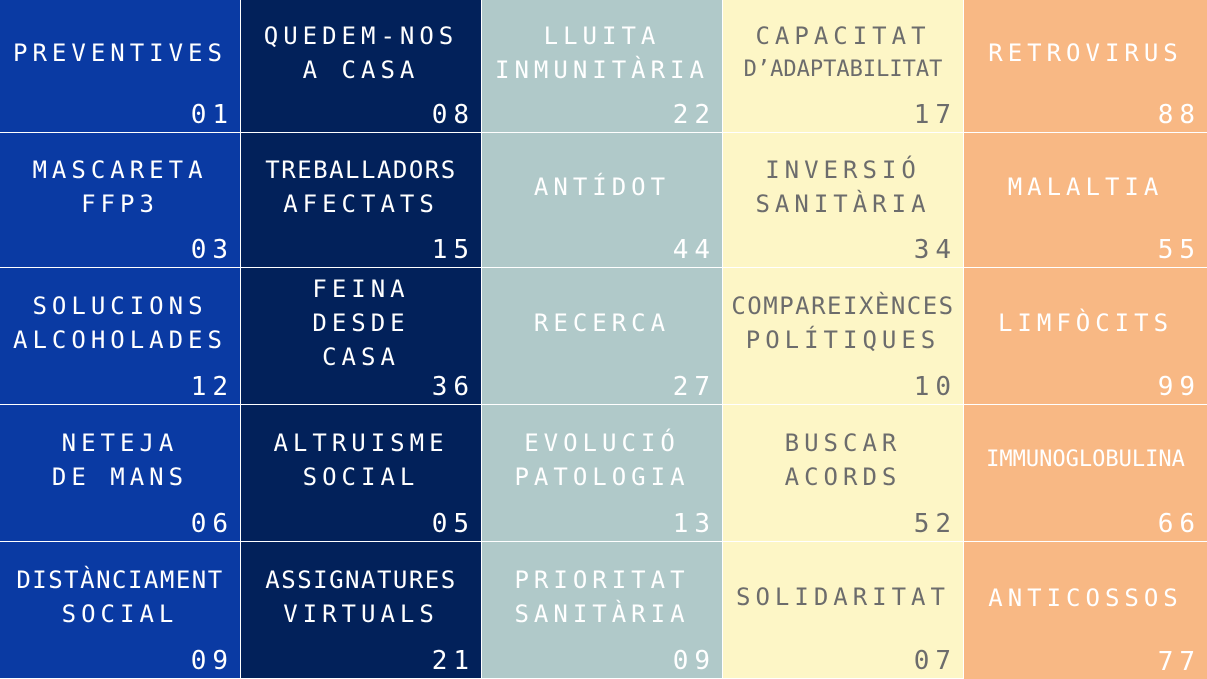 The width and height of the screenshot is (1207, 679). What do you see at coordinates (1179, 250) in the screenshot?
I see `tile-number: 55` at bounding box center [1179, 250].